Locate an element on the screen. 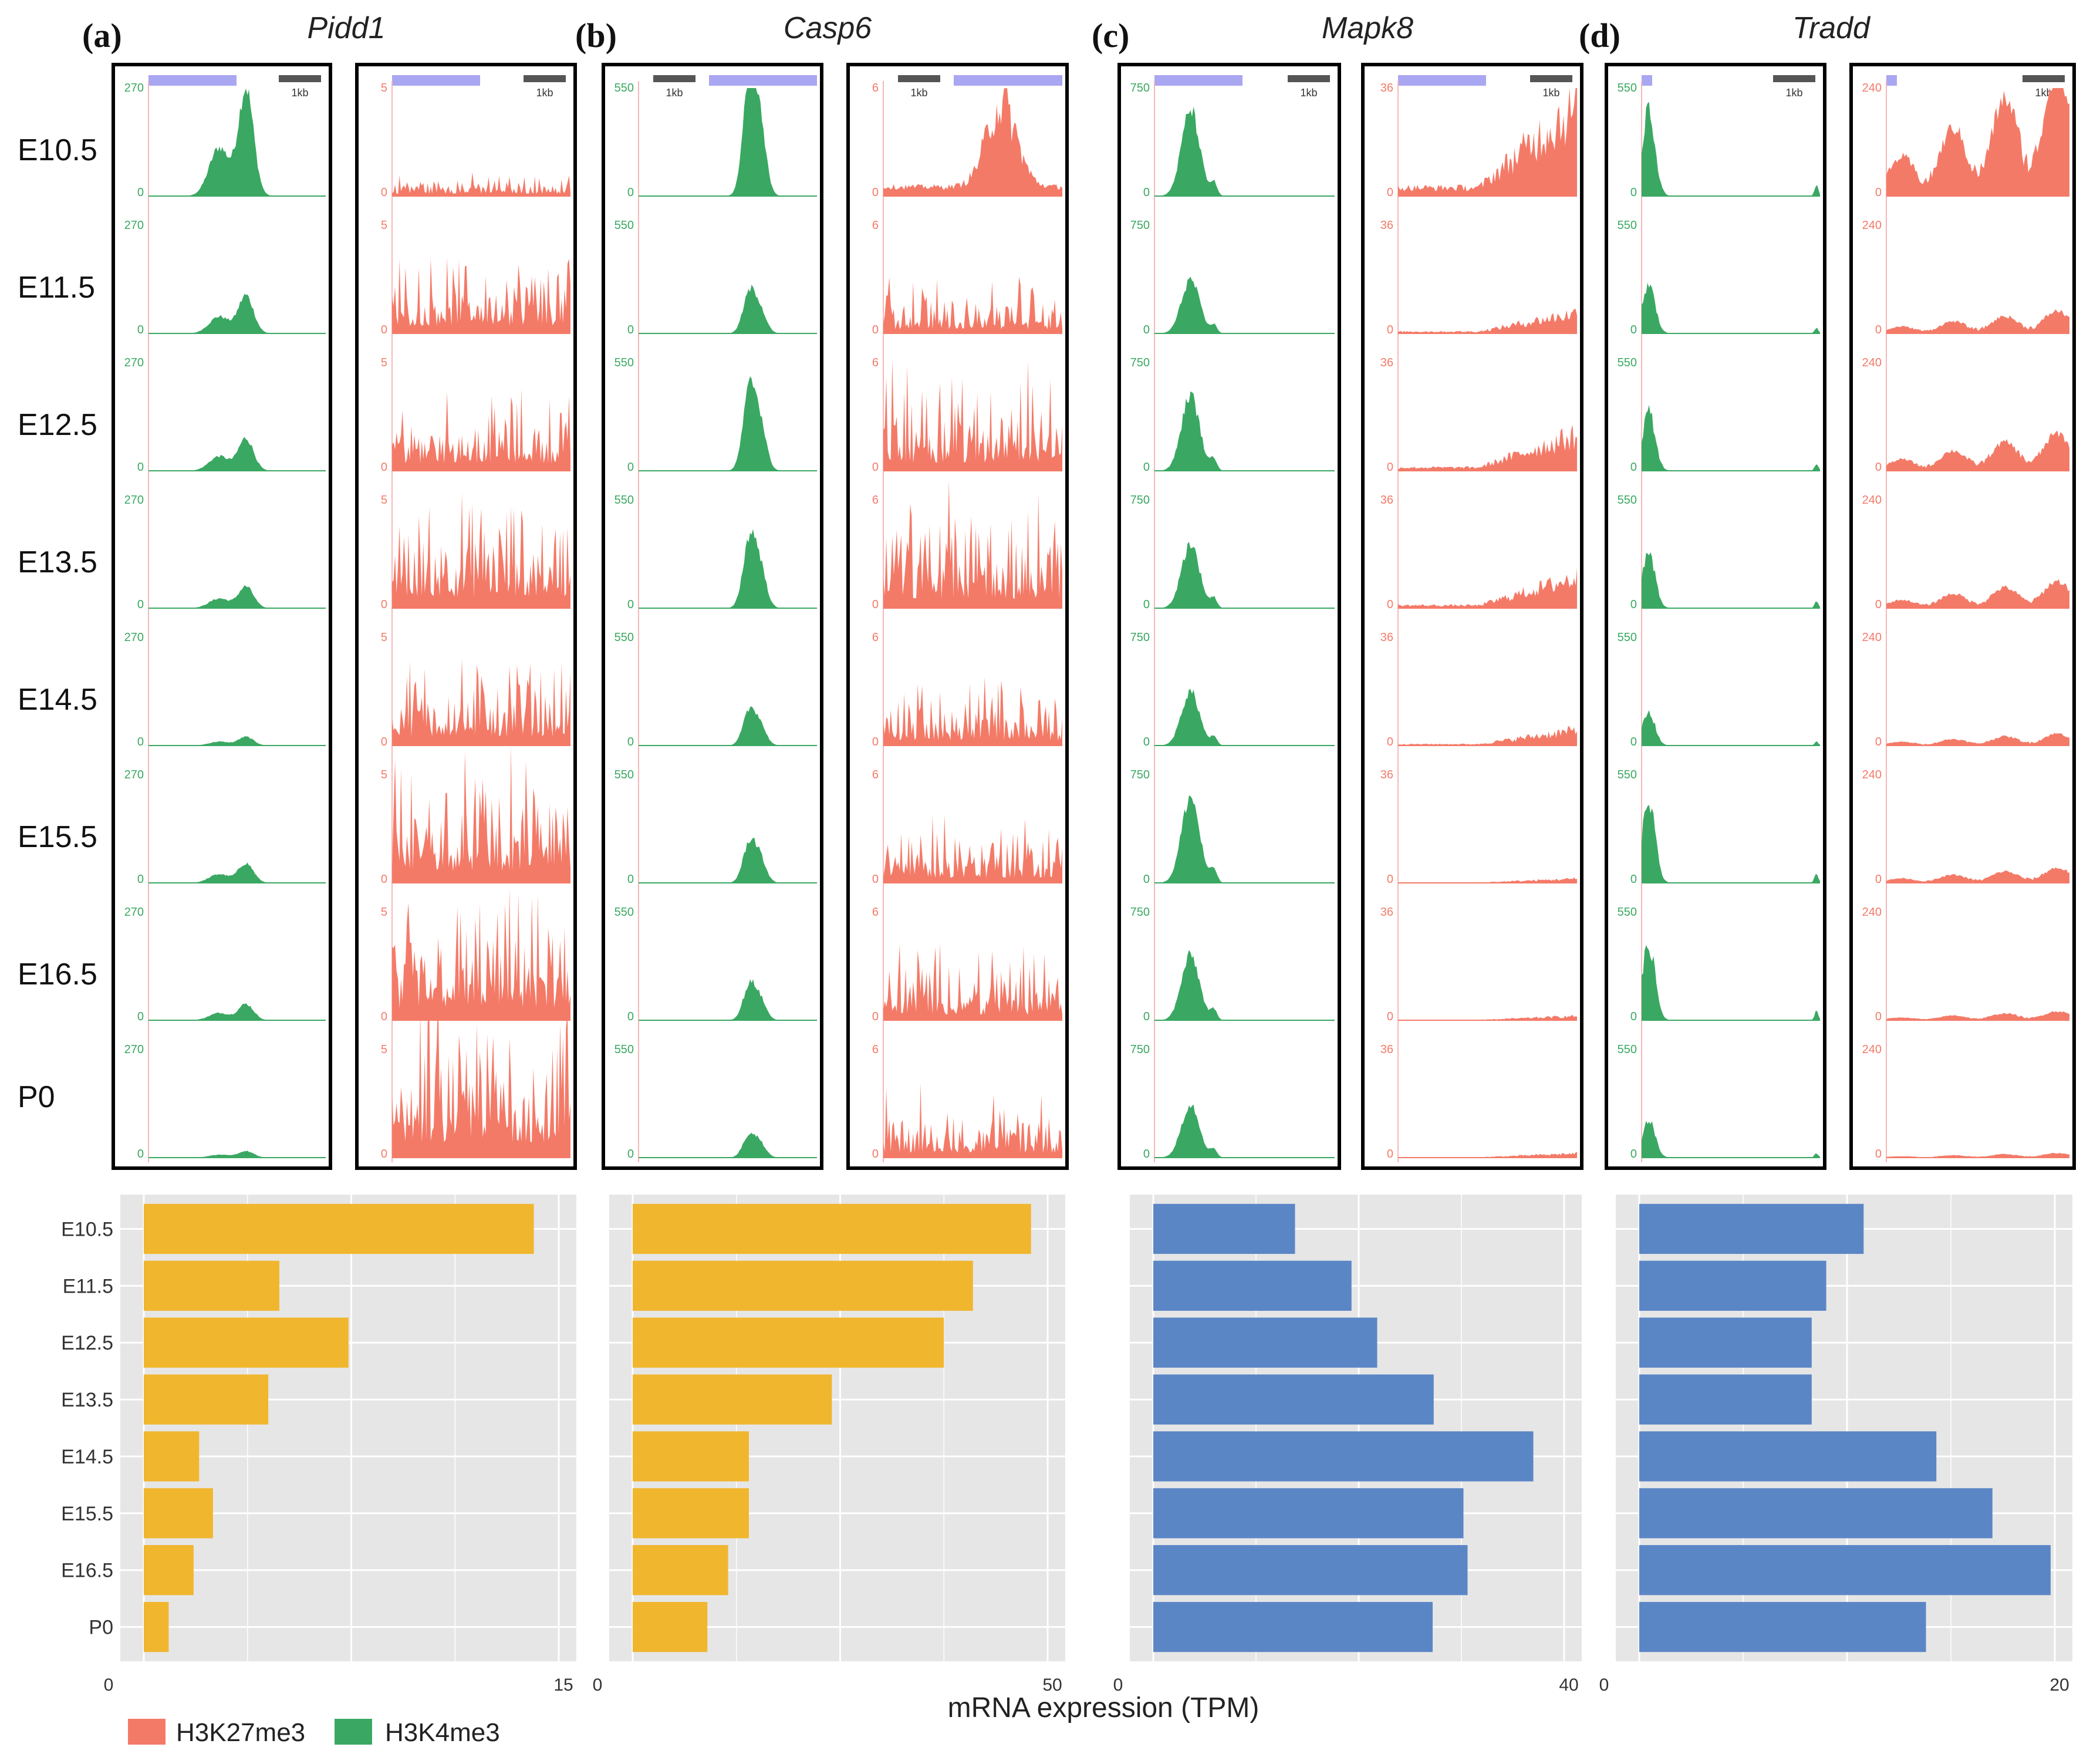 The height and width of the screenshot is (1764, 2090). track-scale-max: 270 is located at coordinates (134, 362).